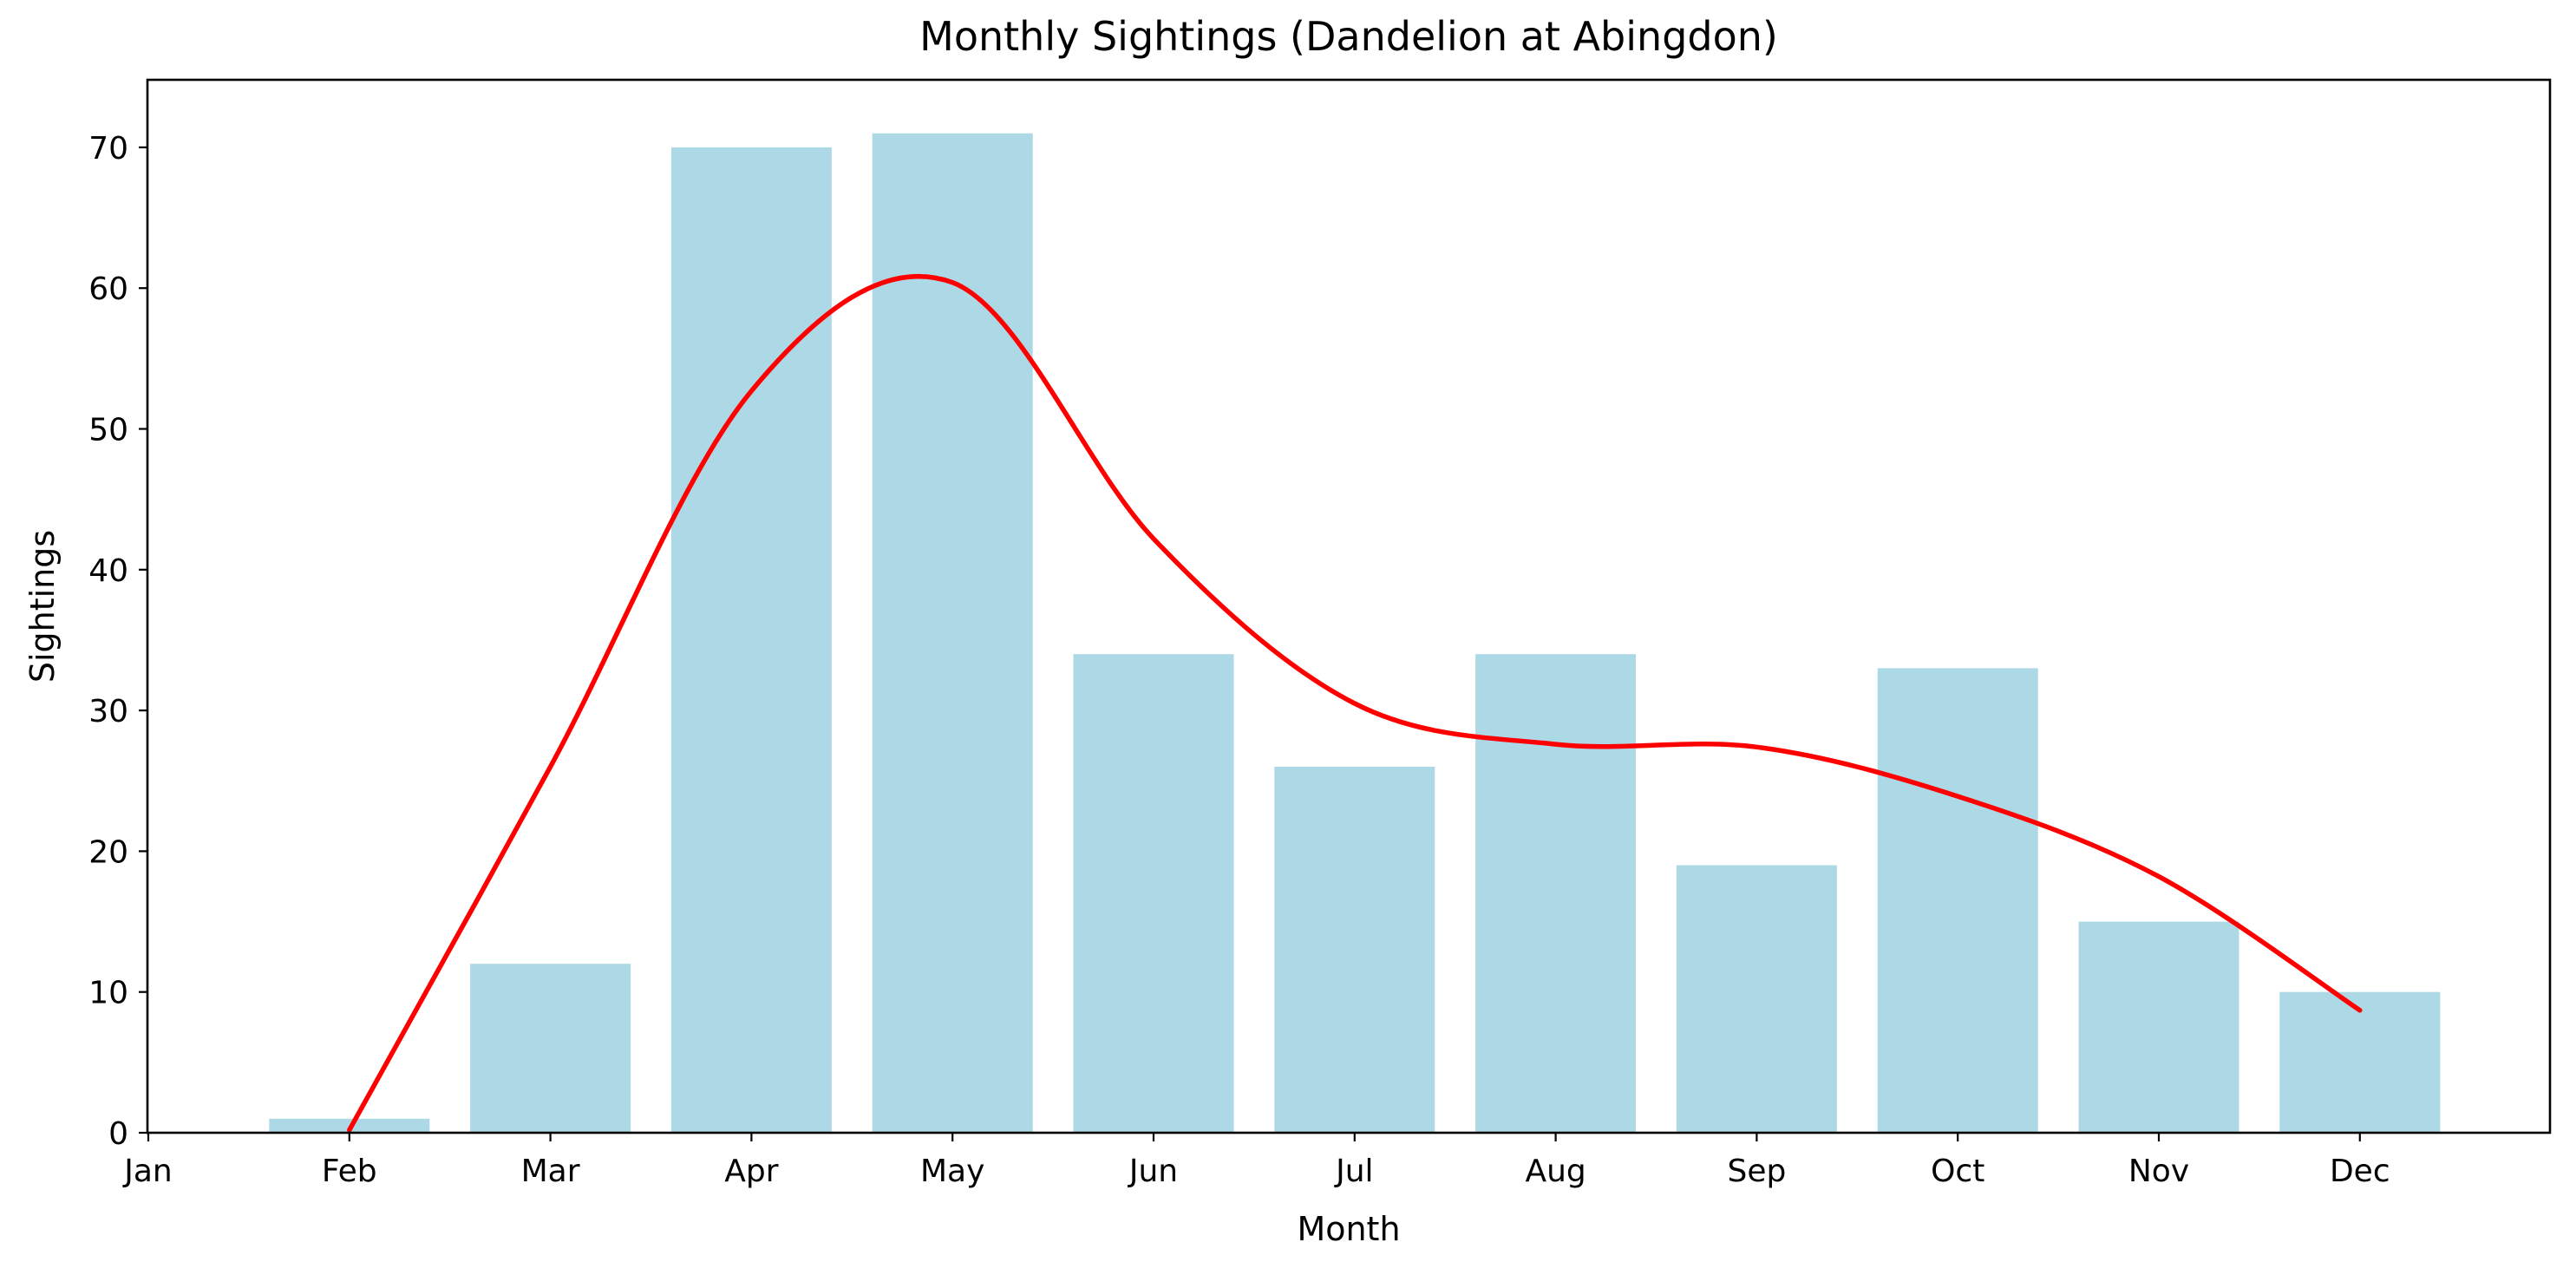 This screenshot has height=1275, width=2576. I want to click on bar-Mar, so click(550, 1048).